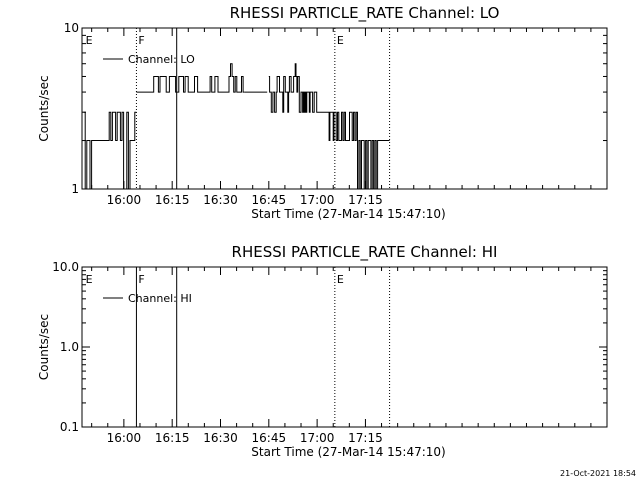 The image size is (640, 480). I want to click on y-tick-label: 10, so click(71, 28).